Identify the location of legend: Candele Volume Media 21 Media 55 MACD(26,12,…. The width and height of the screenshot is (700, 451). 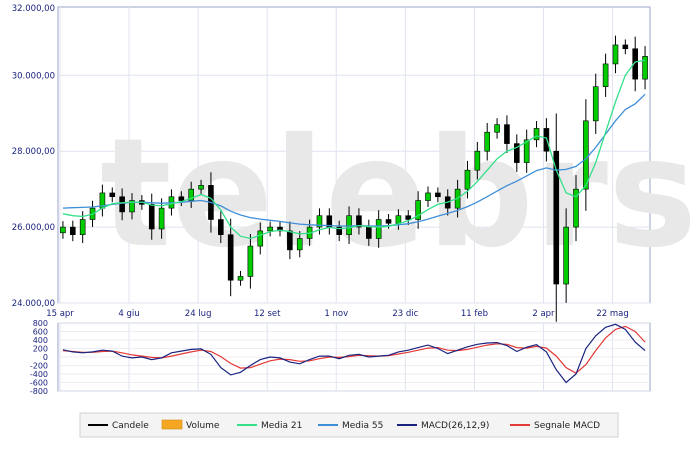
(344, 425).